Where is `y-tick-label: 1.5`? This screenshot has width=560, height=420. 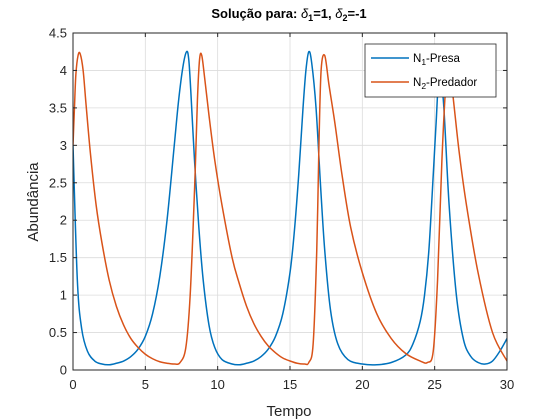 y-tick-label: 1.5 is located at coordinates (58, 257).